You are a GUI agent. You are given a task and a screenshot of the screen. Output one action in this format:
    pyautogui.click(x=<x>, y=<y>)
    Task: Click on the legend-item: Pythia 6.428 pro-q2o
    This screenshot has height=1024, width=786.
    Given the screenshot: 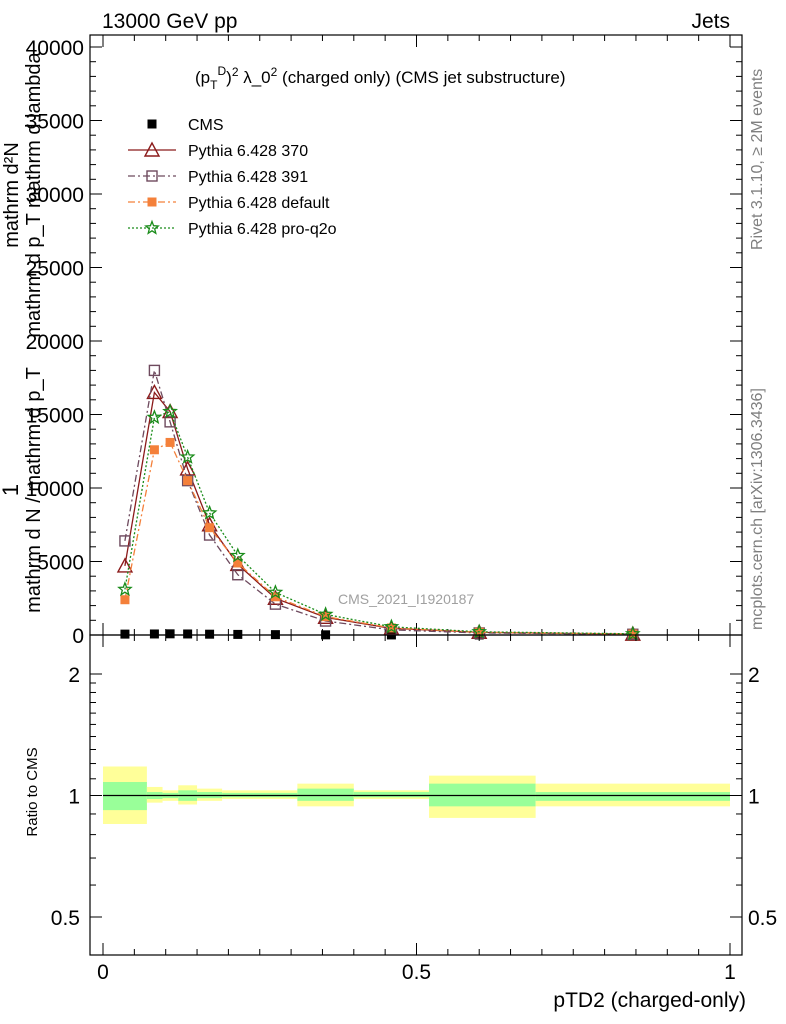 What is the action you would take?
    pyautogui.click(x=232, y=228)
    